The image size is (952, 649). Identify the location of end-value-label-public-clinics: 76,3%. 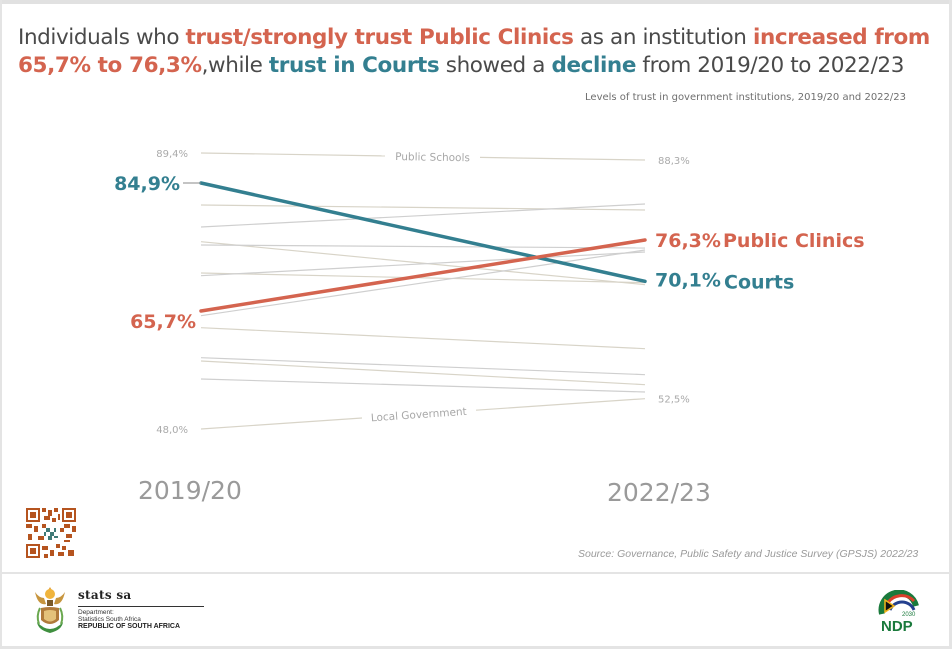
(688, 241).